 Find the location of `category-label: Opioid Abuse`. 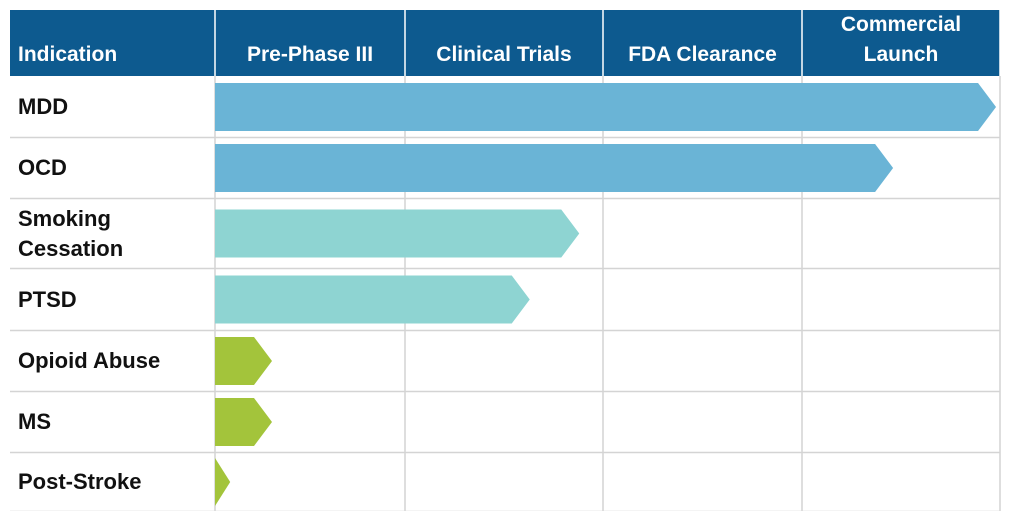

category-label: Opioid Abuse is located at coordinates (89, 360).